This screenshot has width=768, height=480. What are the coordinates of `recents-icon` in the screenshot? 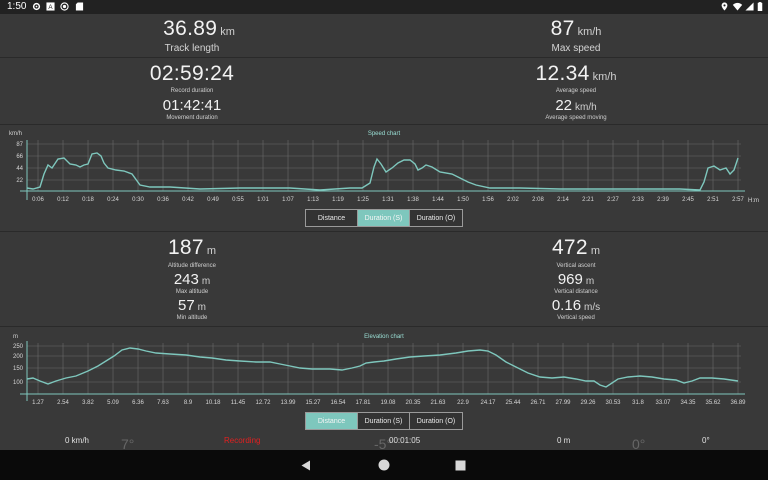 It's located at (460, 465).